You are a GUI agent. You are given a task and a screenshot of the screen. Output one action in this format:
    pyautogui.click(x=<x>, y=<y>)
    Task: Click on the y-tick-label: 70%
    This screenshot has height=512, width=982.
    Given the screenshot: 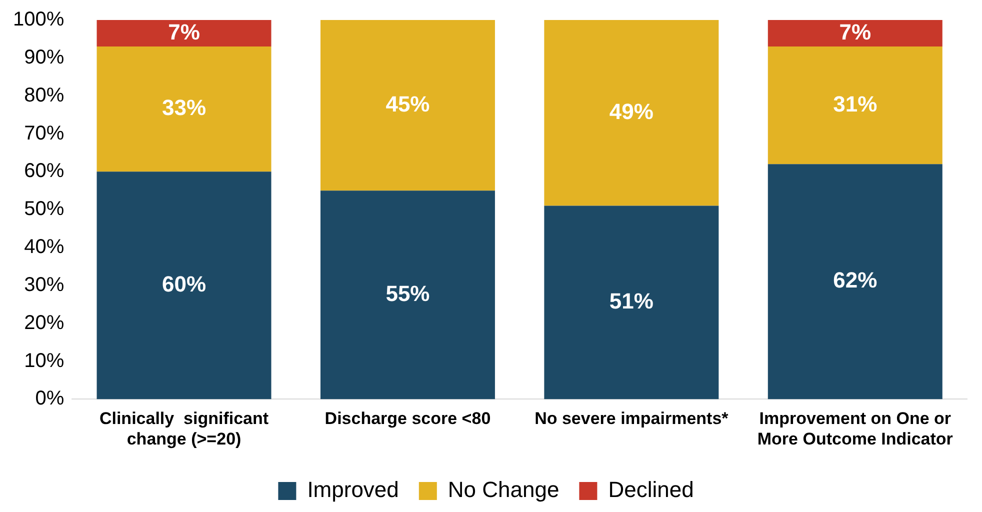 What is the action you would take?
    pyautogui.click(x=44, y=133)
    